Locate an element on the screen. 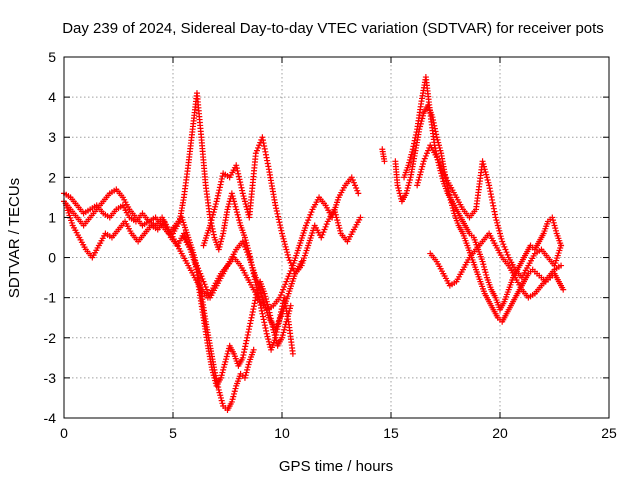 The height and width of the screenshot is (480, 640). x-tick-label: 0 is located at coordinates (64, 433).